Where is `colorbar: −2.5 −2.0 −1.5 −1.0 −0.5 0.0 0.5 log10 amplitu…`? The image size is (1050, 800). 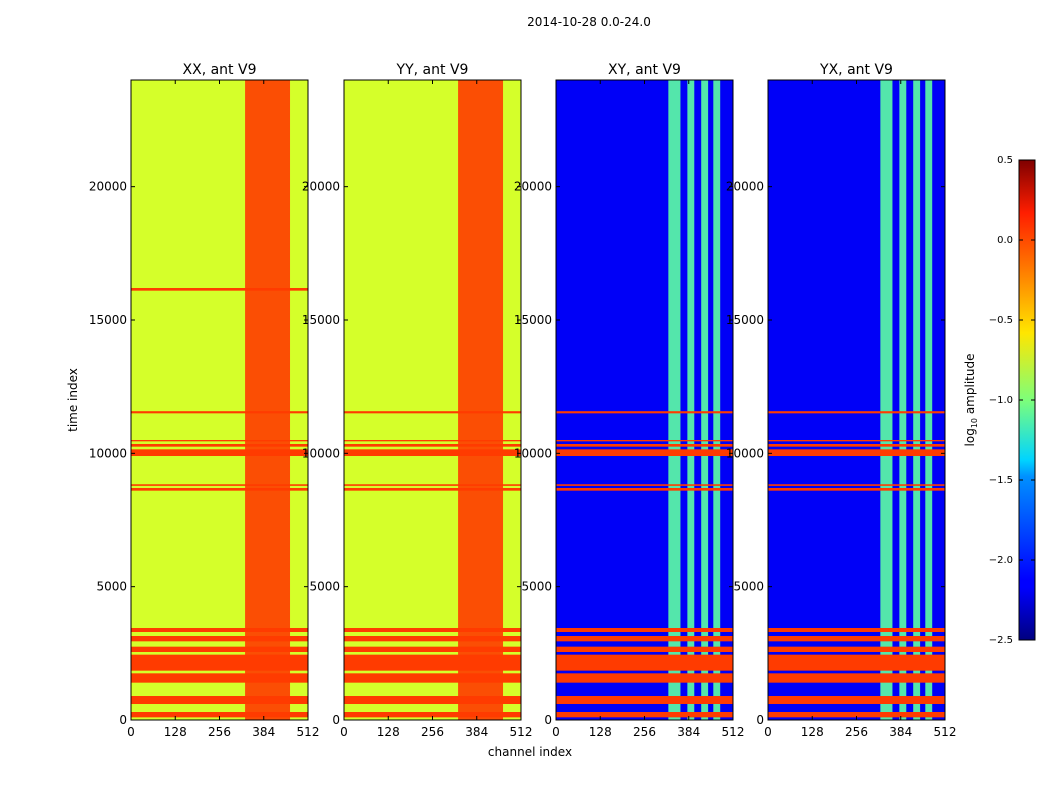
colorbar: −2.5 −2.0 −1.5 −1.0 −0.5 0.0 0.5 log10 amplitu… is located at coordinates (999, 400).